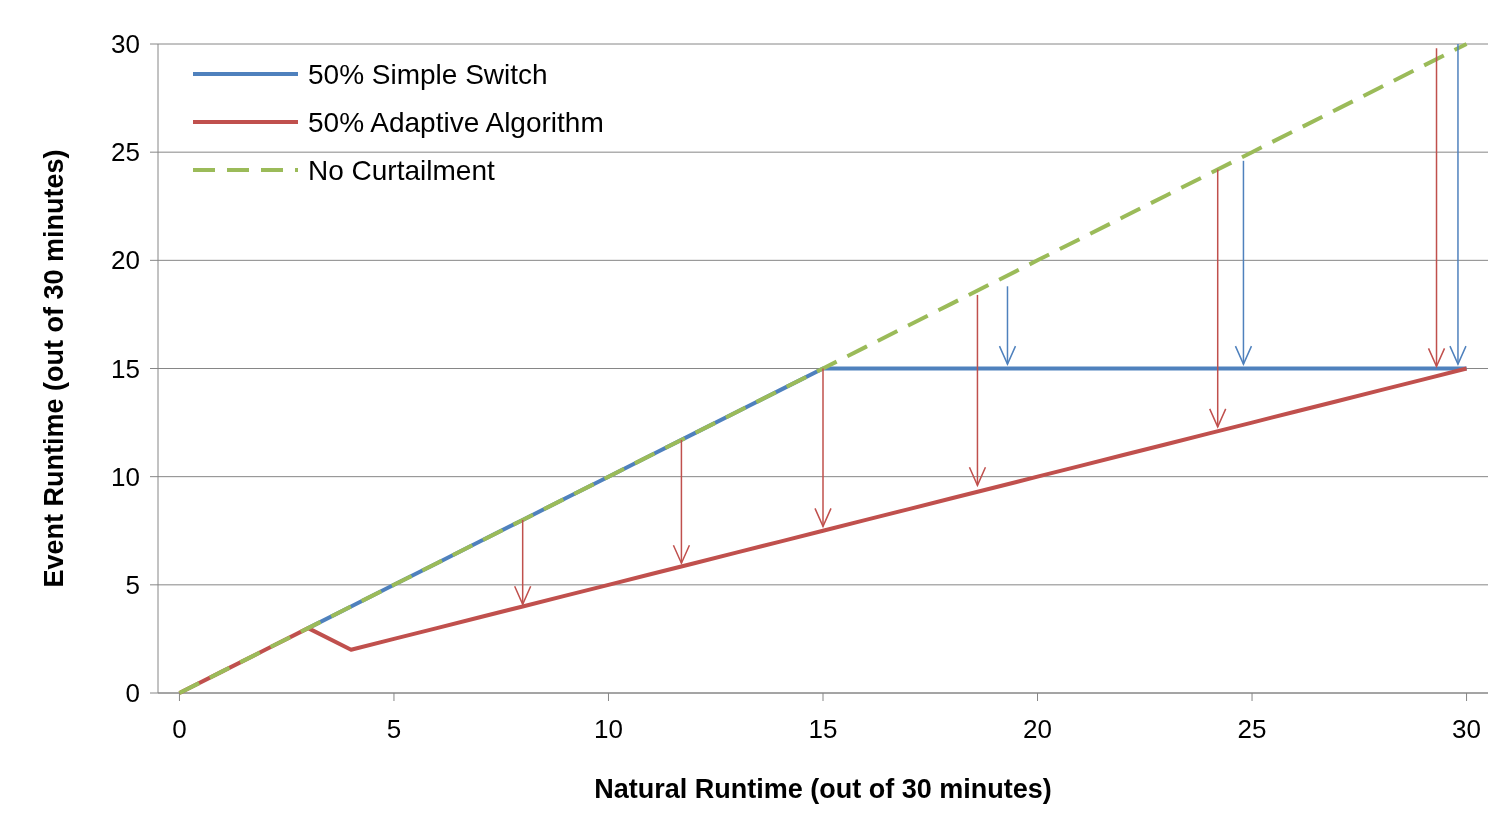 The image size is (1508, 837). What do you see at coordinates (125, 476) in the screenshot?
I see `y-tick-label: 10` at bounding box center [125, 476].